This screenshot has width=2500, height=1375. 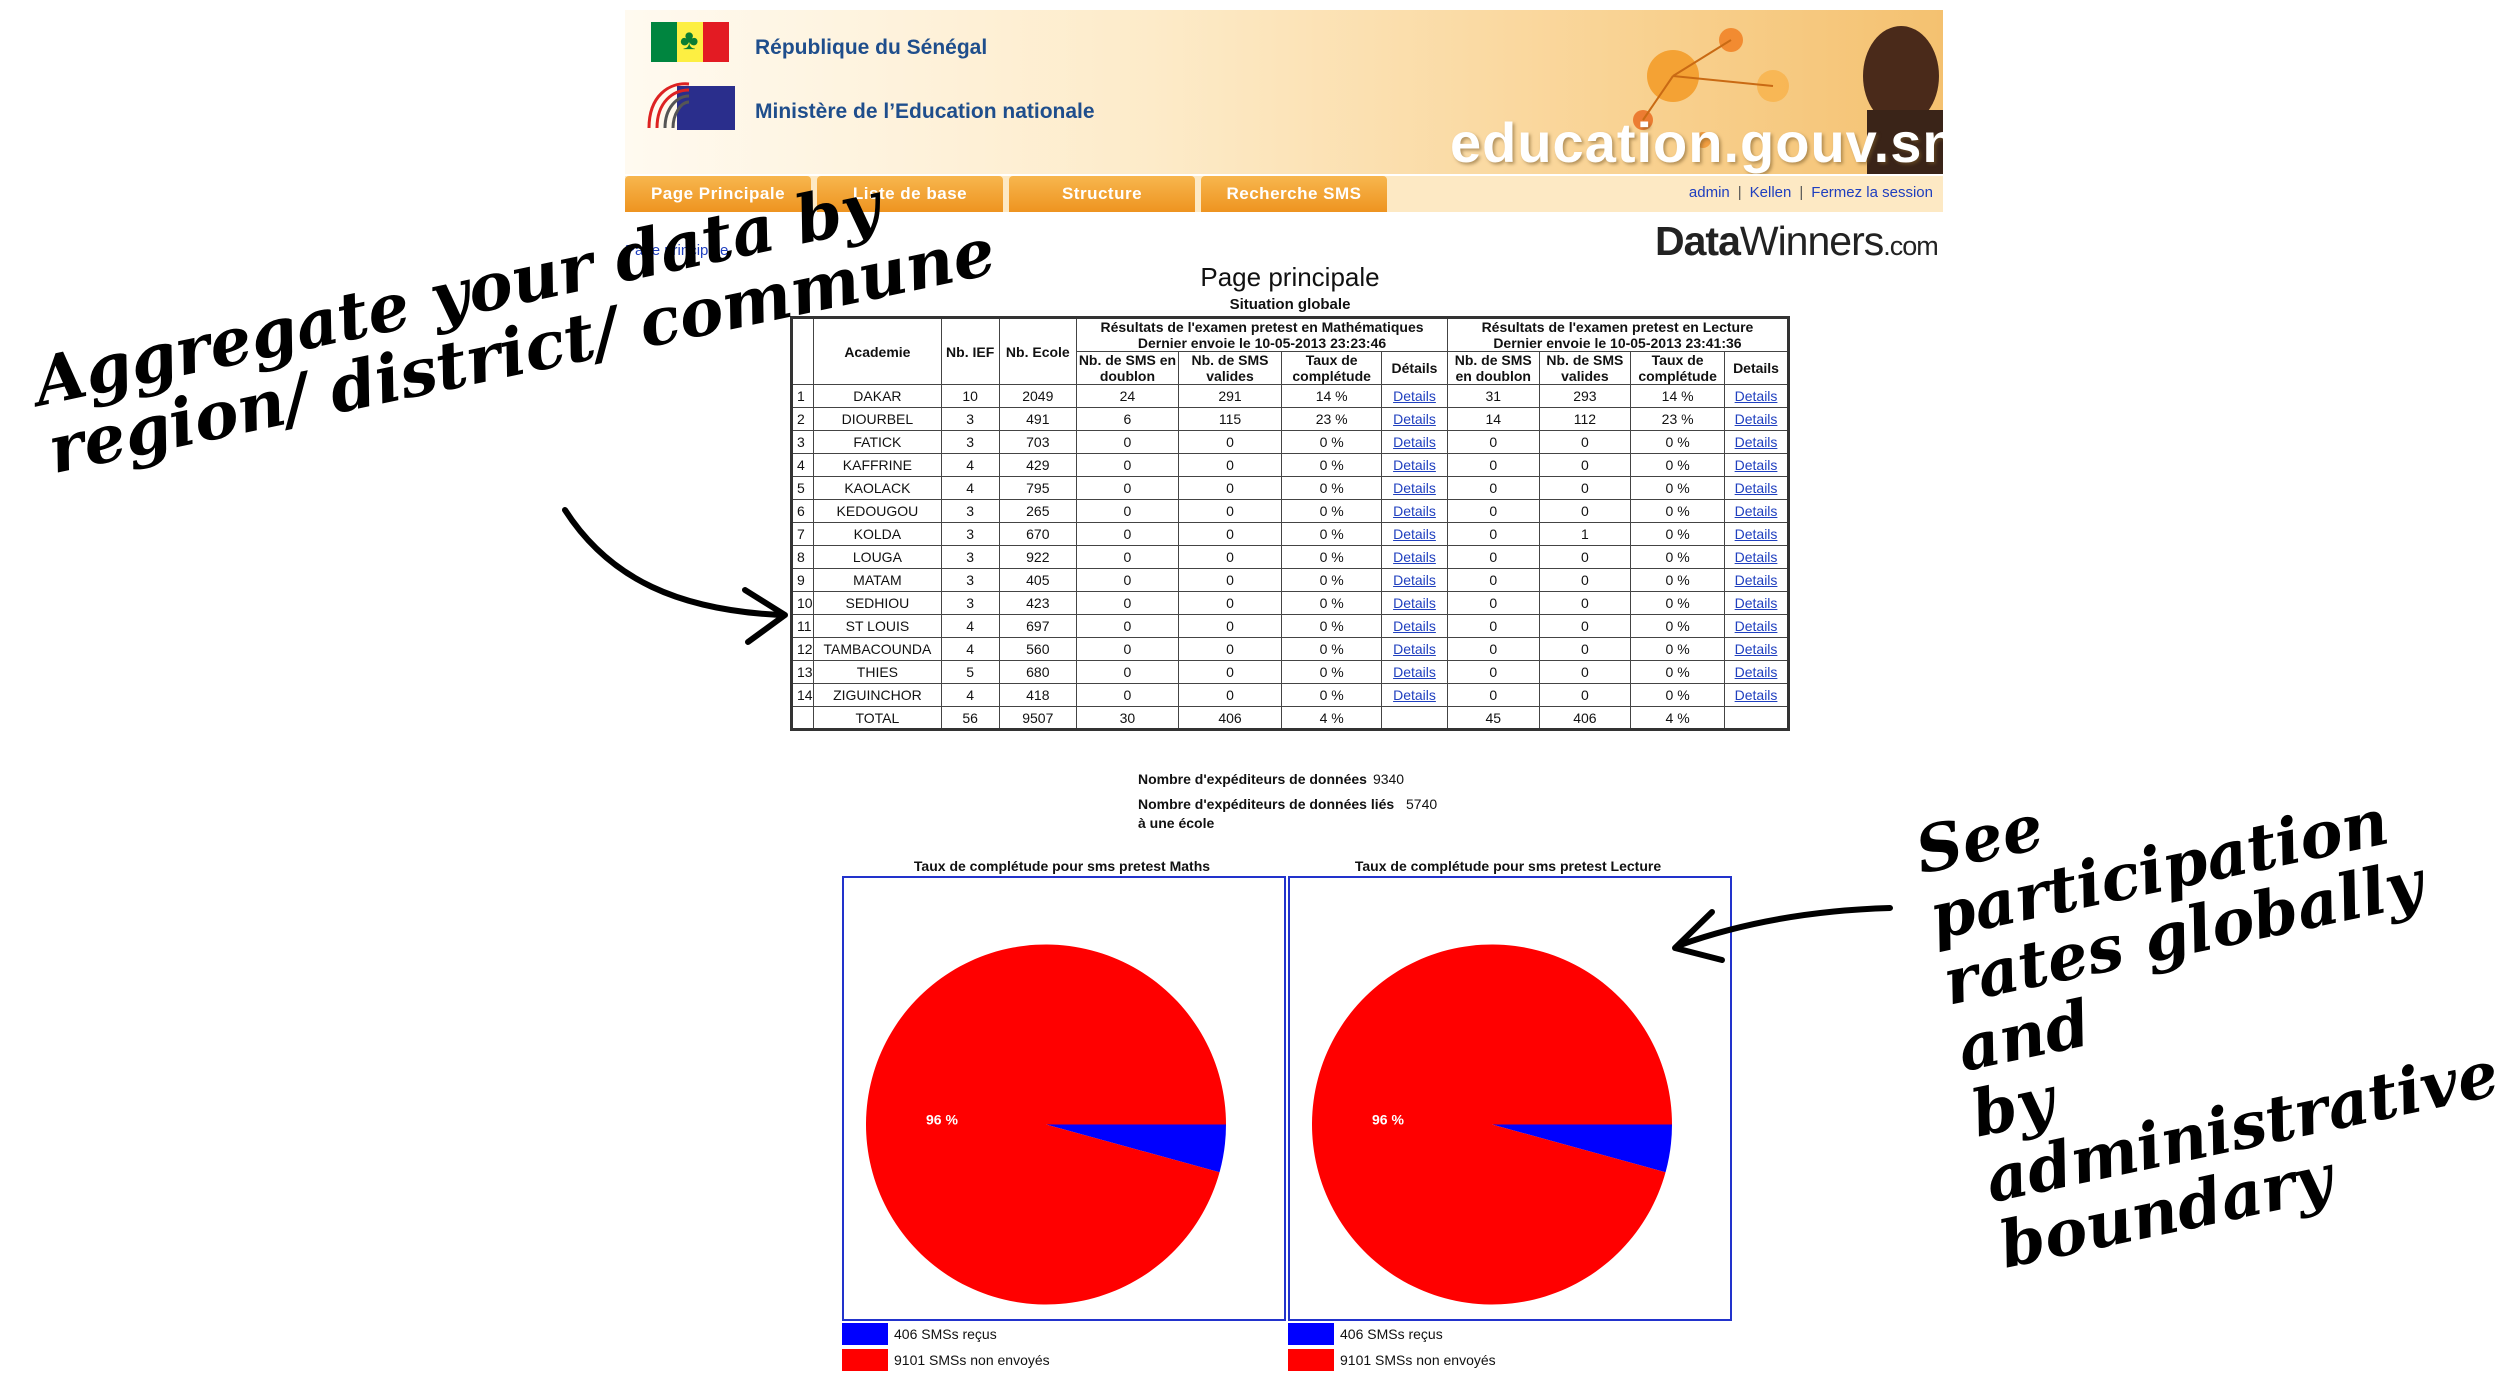 I want to click on academie-cell: THIES, so click(x=877, y=672).